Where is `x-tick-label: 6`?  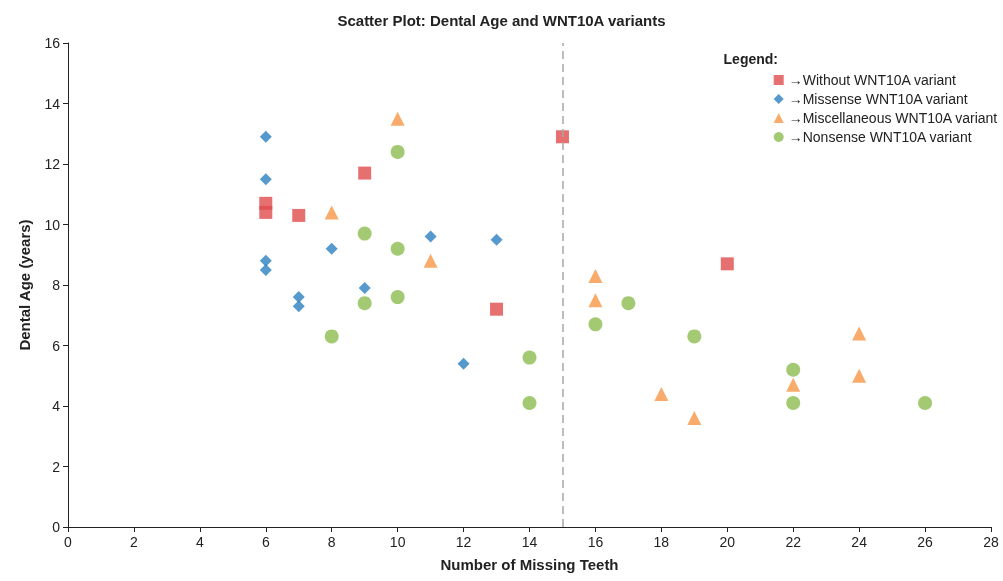
x-tick-label: 6 is located at coordinates (265, 542).